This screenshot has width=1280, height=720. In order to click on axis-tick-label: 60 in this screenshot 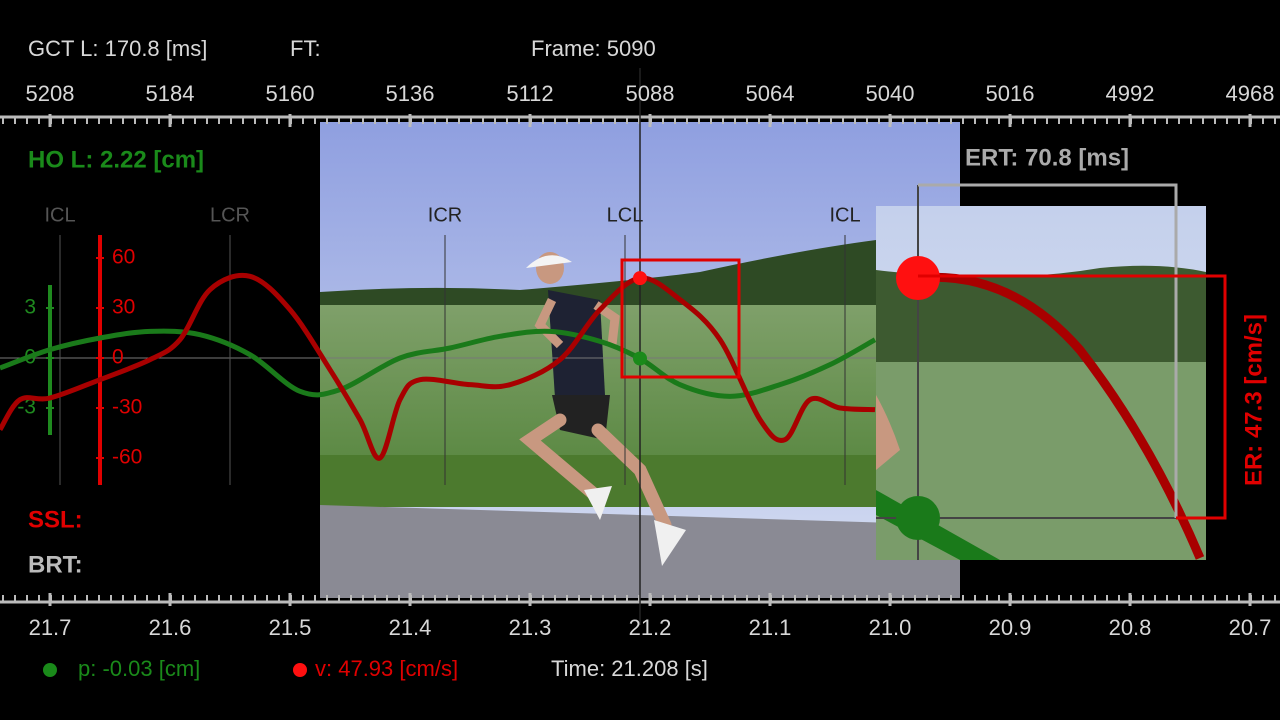, I will do `click(123, 257)`.